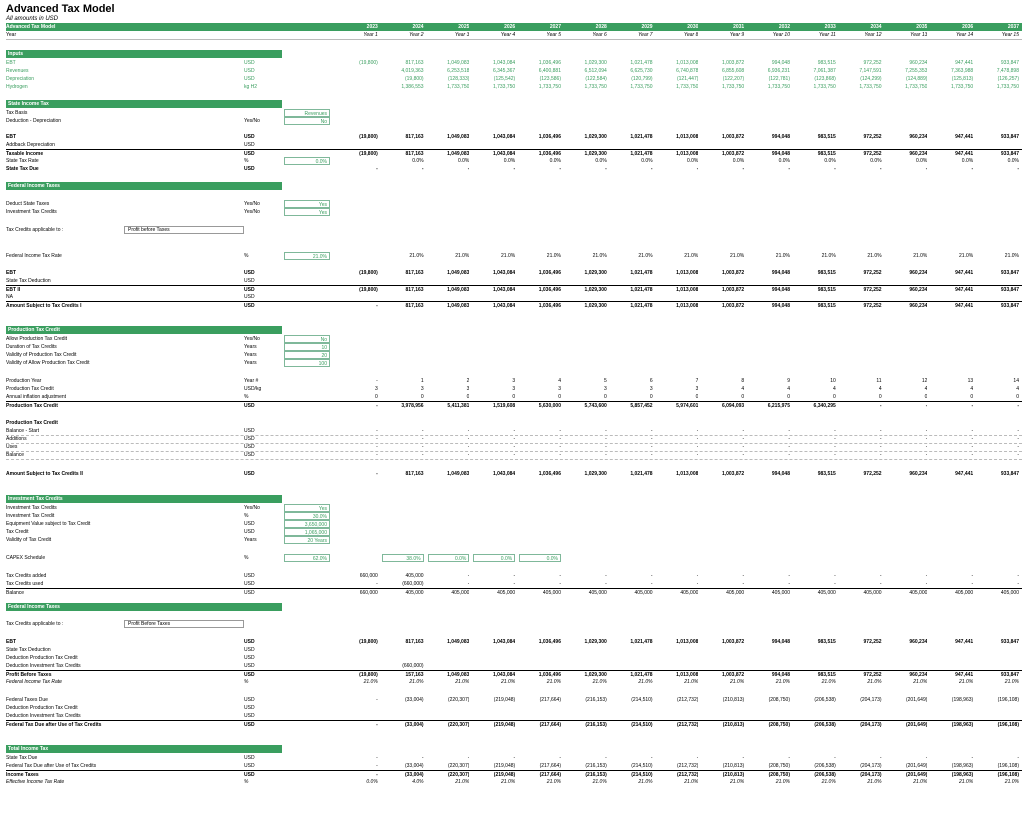 The height and width of the screenshot is (830, 1024). What do you see at coordinates (733, 71) in the screenshot?
I see `value-cell: 6,855,608` at bounding box center [733, 71].